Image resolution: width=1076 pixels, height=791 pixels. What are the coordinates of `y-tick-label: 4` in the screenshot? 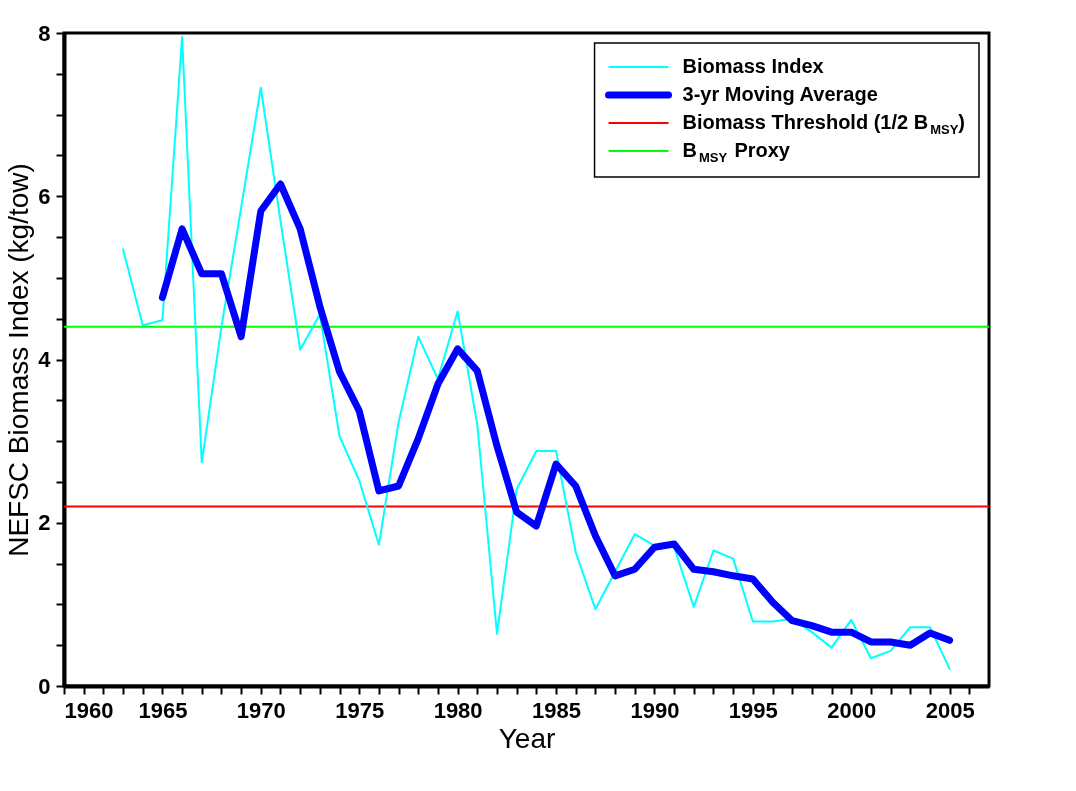 It's located at (45, 359).